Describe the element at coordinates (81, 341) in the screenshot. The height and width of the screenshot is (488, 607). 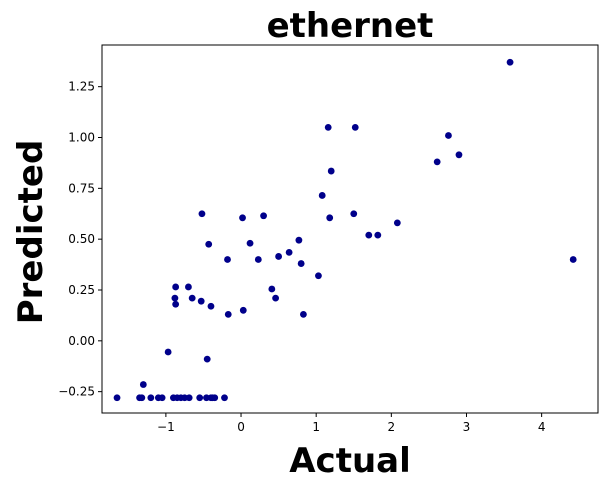
I see `y-tick-label: 0.00` at that location.